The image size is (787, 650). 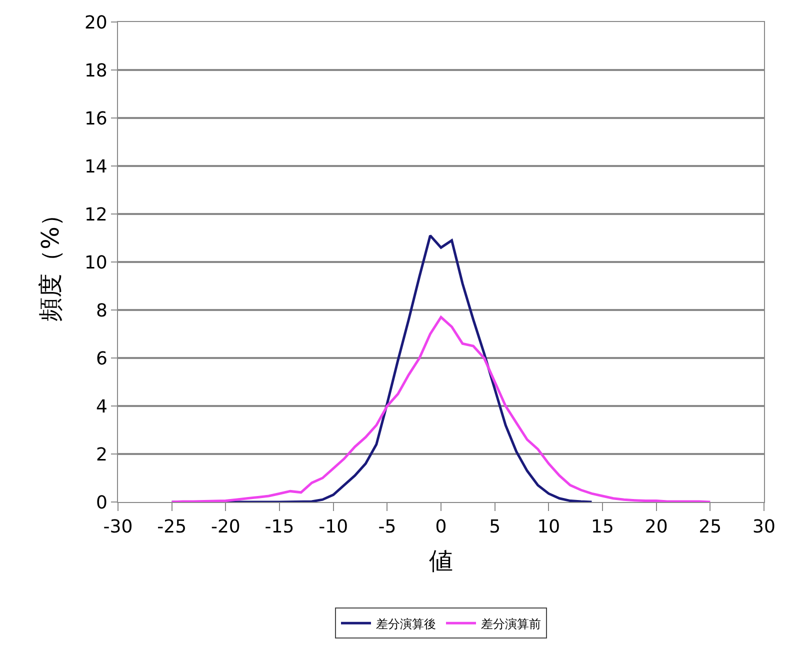 What do you see at coordinates (656, 527) in the screenshot?
I see `x-tick-label: 20` at bounding box center [656, 527].